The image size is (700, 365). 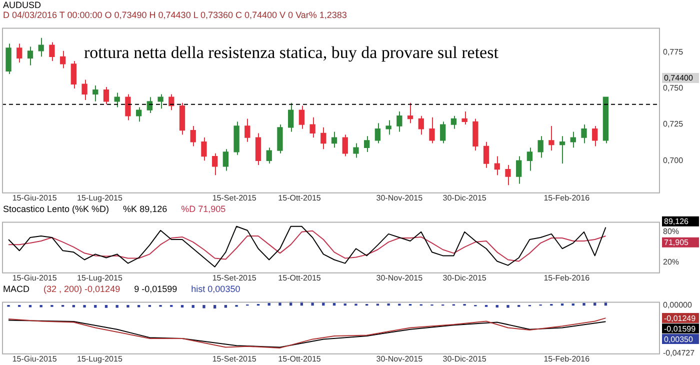 What do you see at coordinates (175, 15) in the screenshot?
I see `chart-subtitle: D 04/03/2016 T 00:00:00 O 0,73490 H 0,74430 L 0,73360 C 0,74400 V 0 Var% 1,2383` at bounding box center [175, 15].